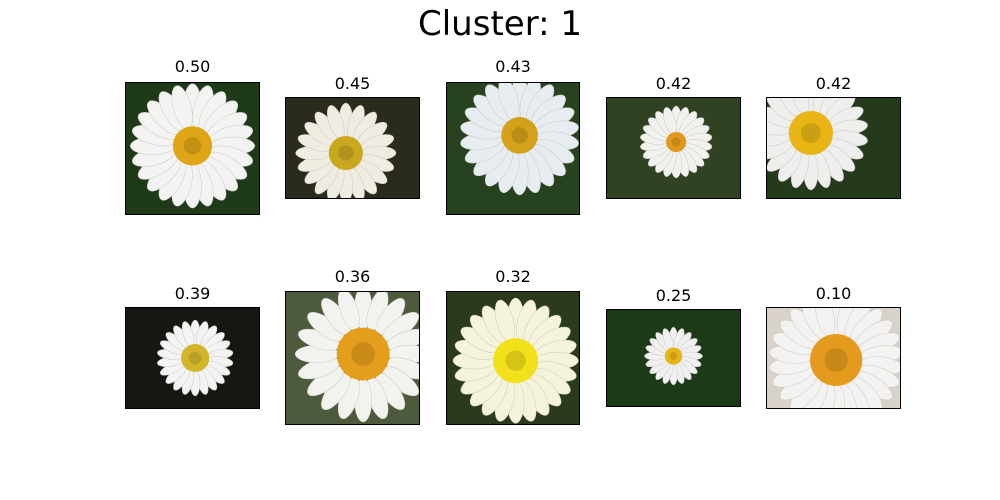 The image size is (1000, 500). I want to click on similarity-score: 0.39, so click(192, 293).